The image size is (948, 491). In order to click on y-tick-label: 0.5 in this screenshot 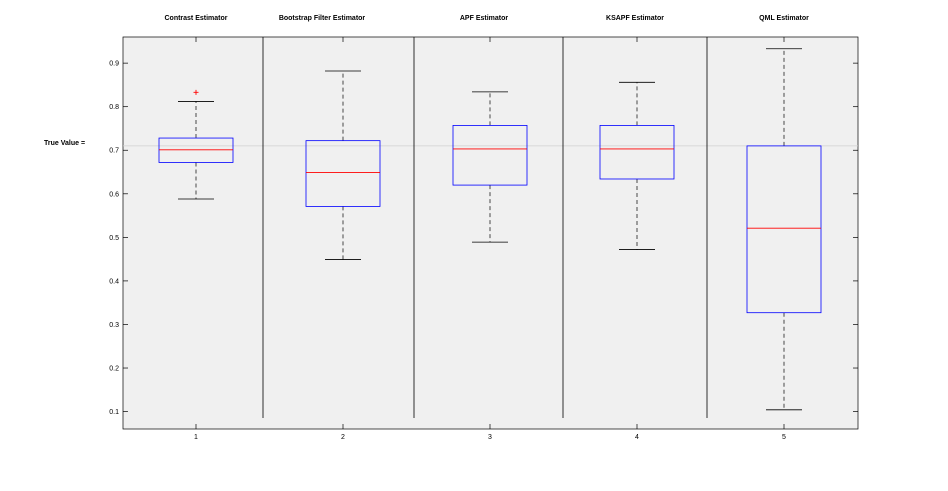, I will do `click(114, 238)`.